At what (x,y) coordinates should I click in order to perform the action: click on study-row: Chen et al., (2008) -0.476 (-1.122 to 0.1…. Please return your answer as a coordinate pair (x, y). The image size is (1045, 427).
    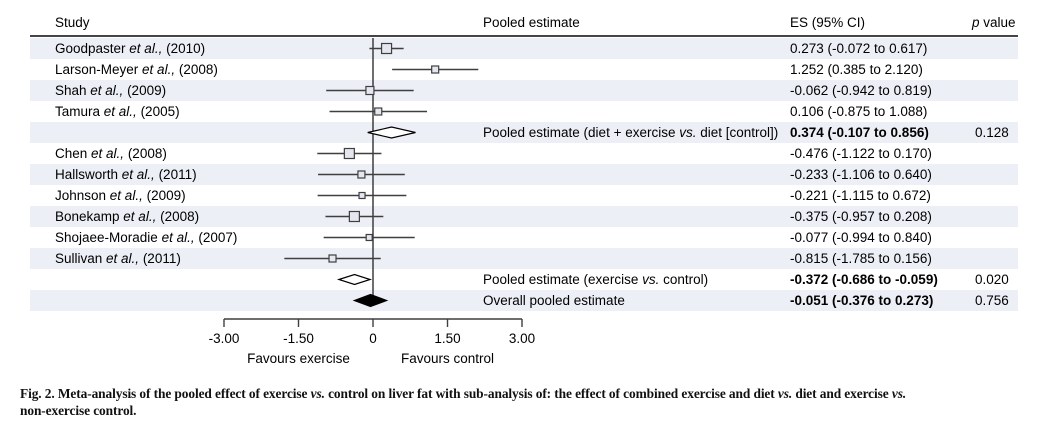
    Looking at the image, I should click on (524, 153).